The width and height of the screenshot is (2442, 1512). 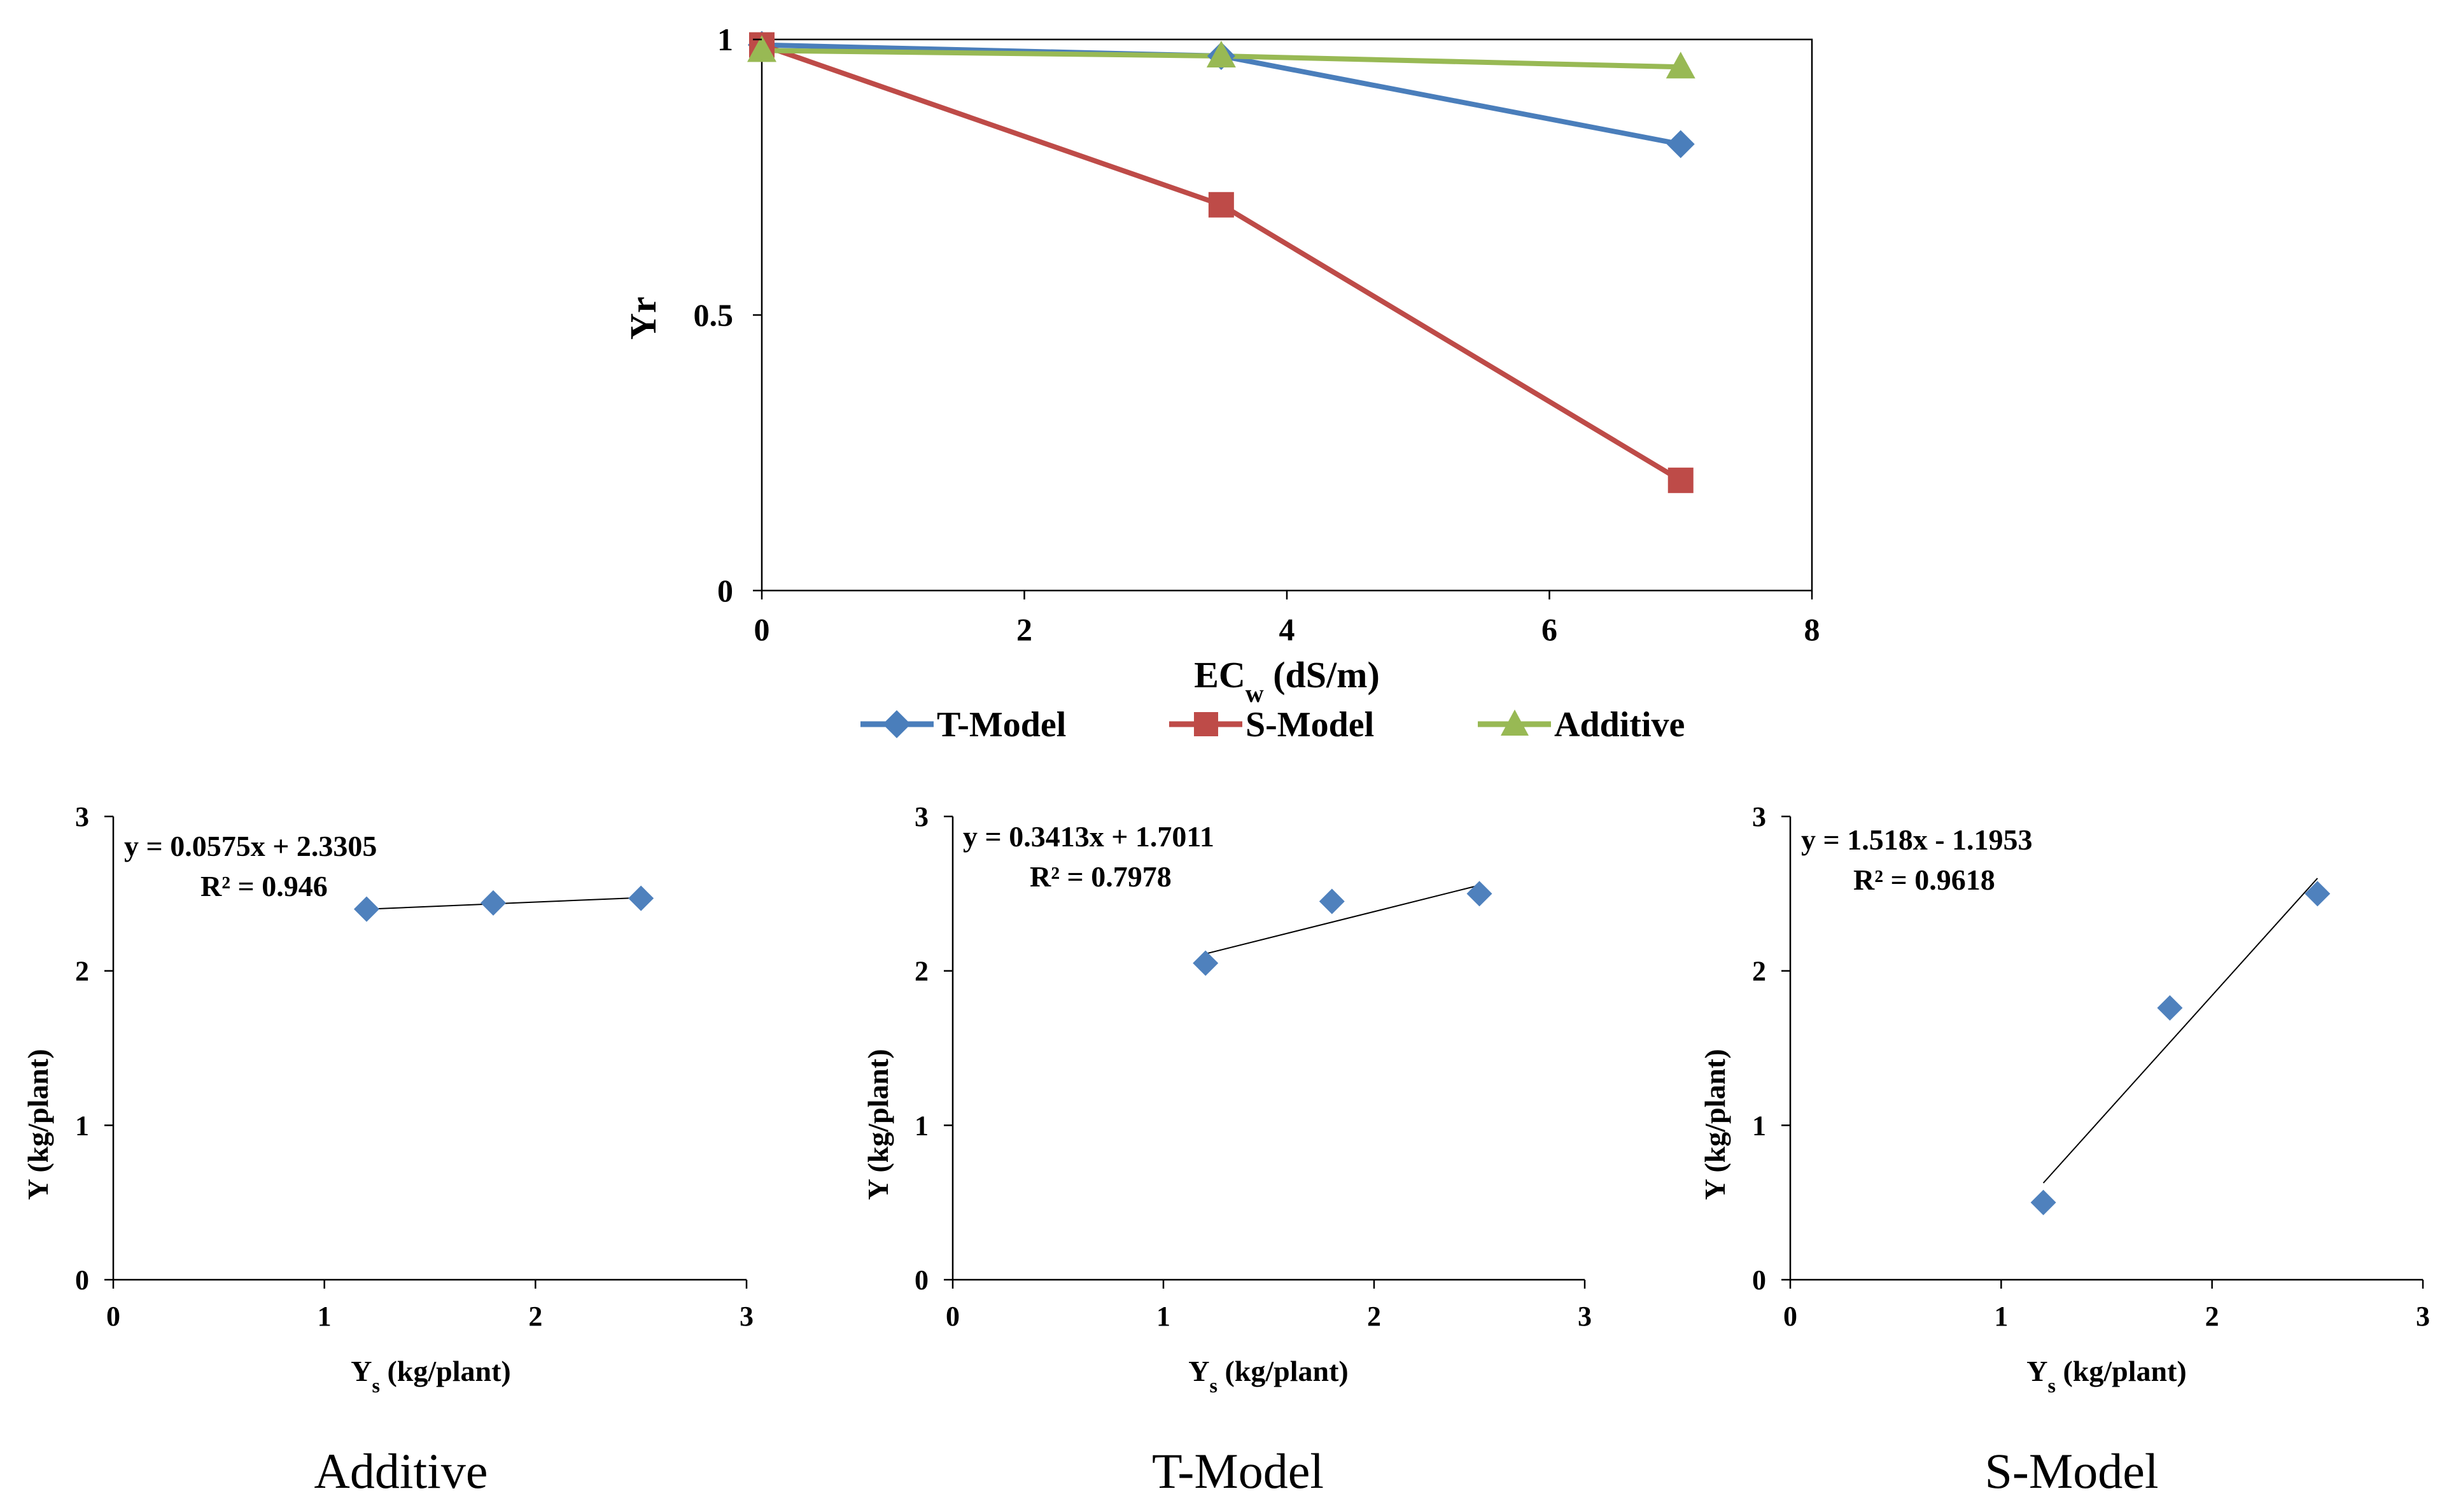 What do you see at coordinates (1310, 725) in the screenshot?
I see `legend-label-s-model: S-Model` at bounding box center [1310, 725].